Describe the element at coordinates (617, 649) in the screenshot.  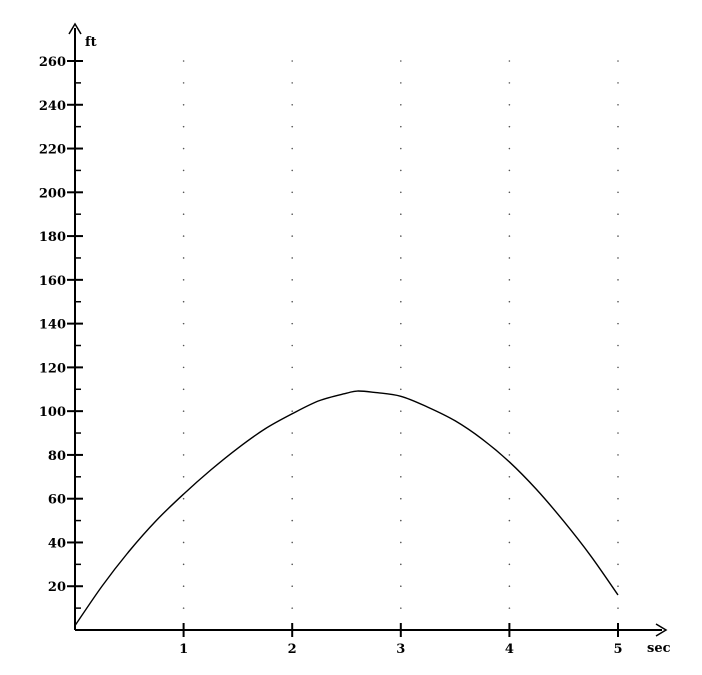
I see `x-tick-label: 5` at that location.